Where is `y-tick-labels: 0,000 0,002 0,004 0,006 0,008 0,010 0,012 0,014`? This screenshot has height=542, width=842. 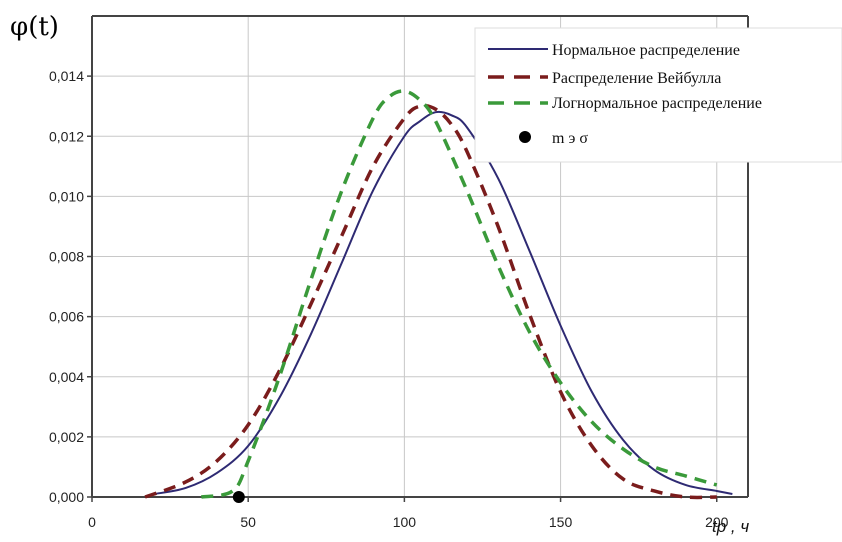
y-tick-labels: 0,000 0,002 0,004 0,006 0,008 0,010 0,012 0,014 is located at coordinates (66, 286).